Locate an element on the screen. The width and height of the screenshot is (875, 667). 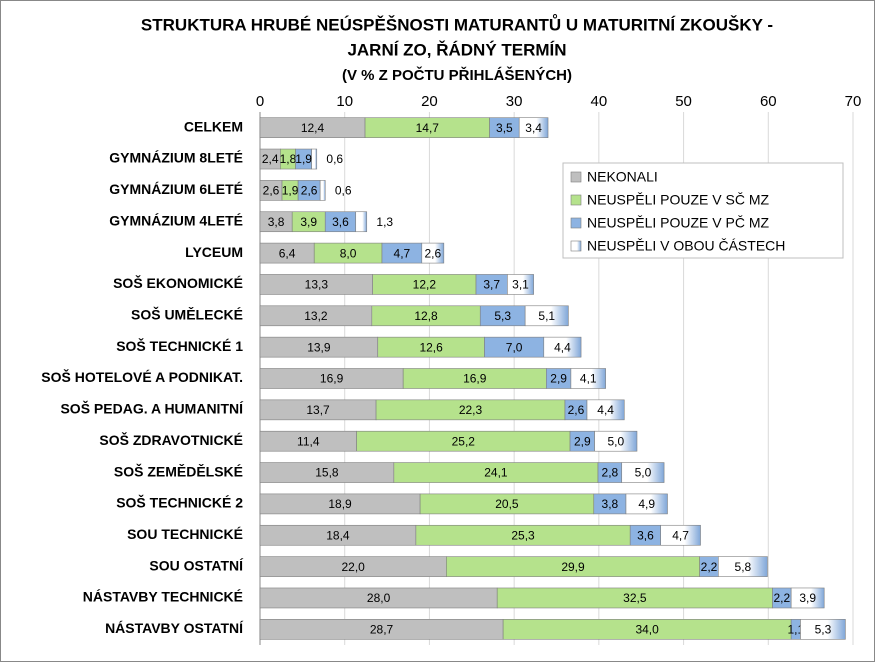
category-label: CELKEM is located at coordinates (213, 126).